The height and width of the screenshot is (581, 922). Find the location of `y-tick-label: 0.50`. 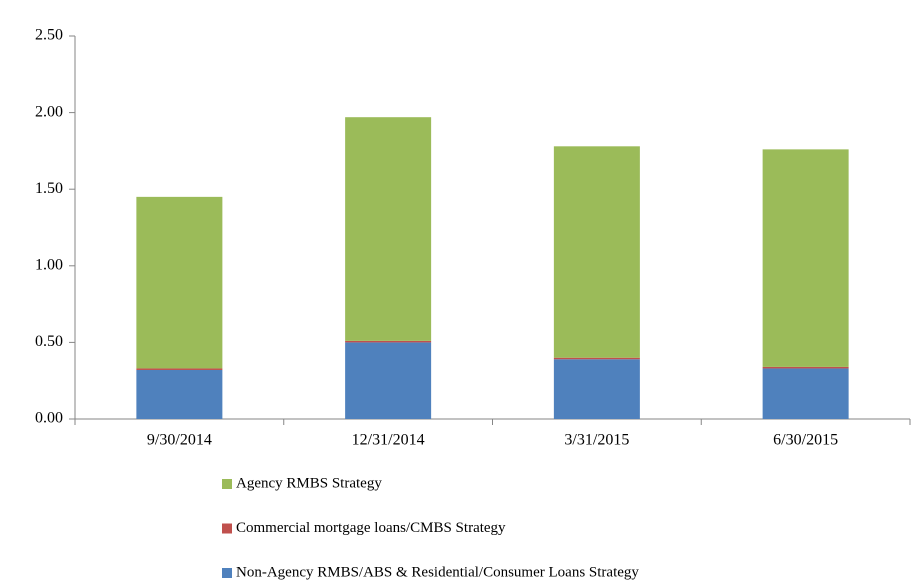

y-tick-label: 0.50 is located at coordinates (49, 341).